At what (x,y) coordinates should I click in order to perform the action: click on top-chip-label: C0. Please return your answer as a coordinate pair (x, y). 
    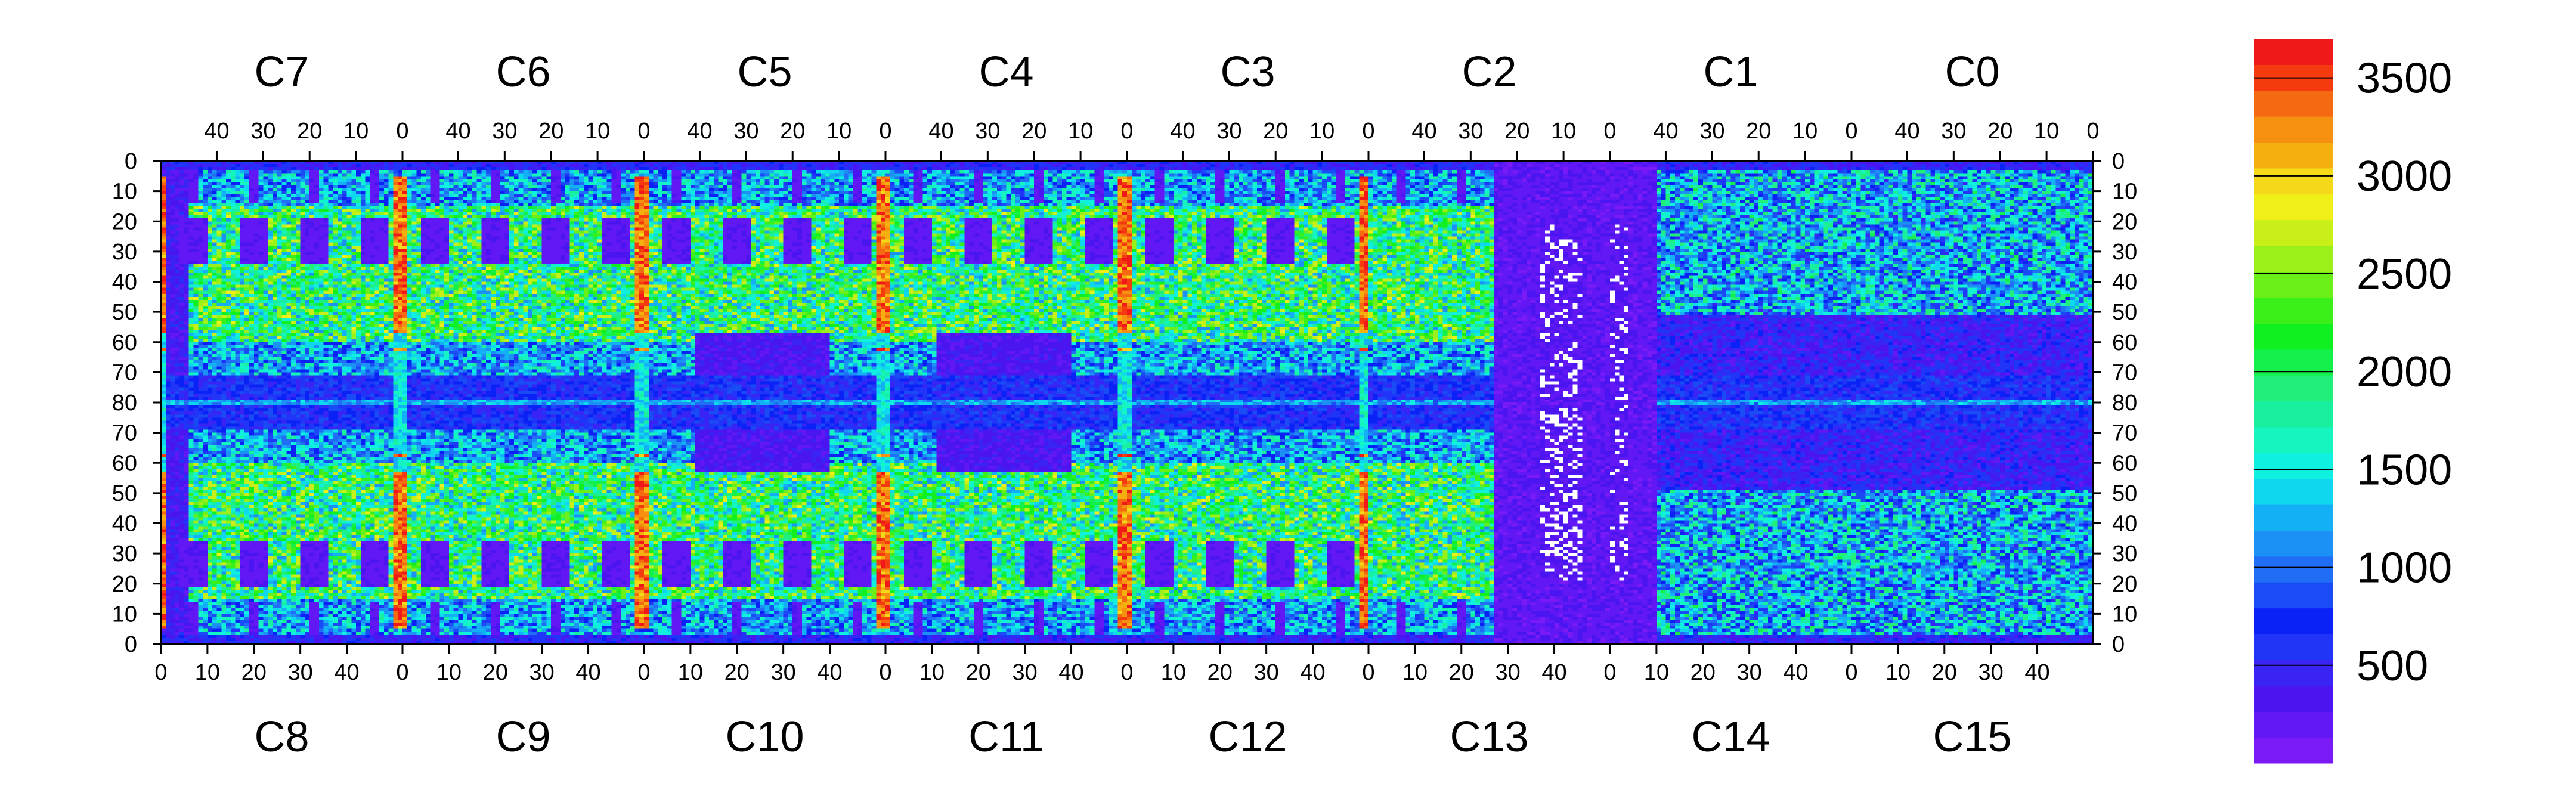
    Looking at the image, I should click on (1972, 72).